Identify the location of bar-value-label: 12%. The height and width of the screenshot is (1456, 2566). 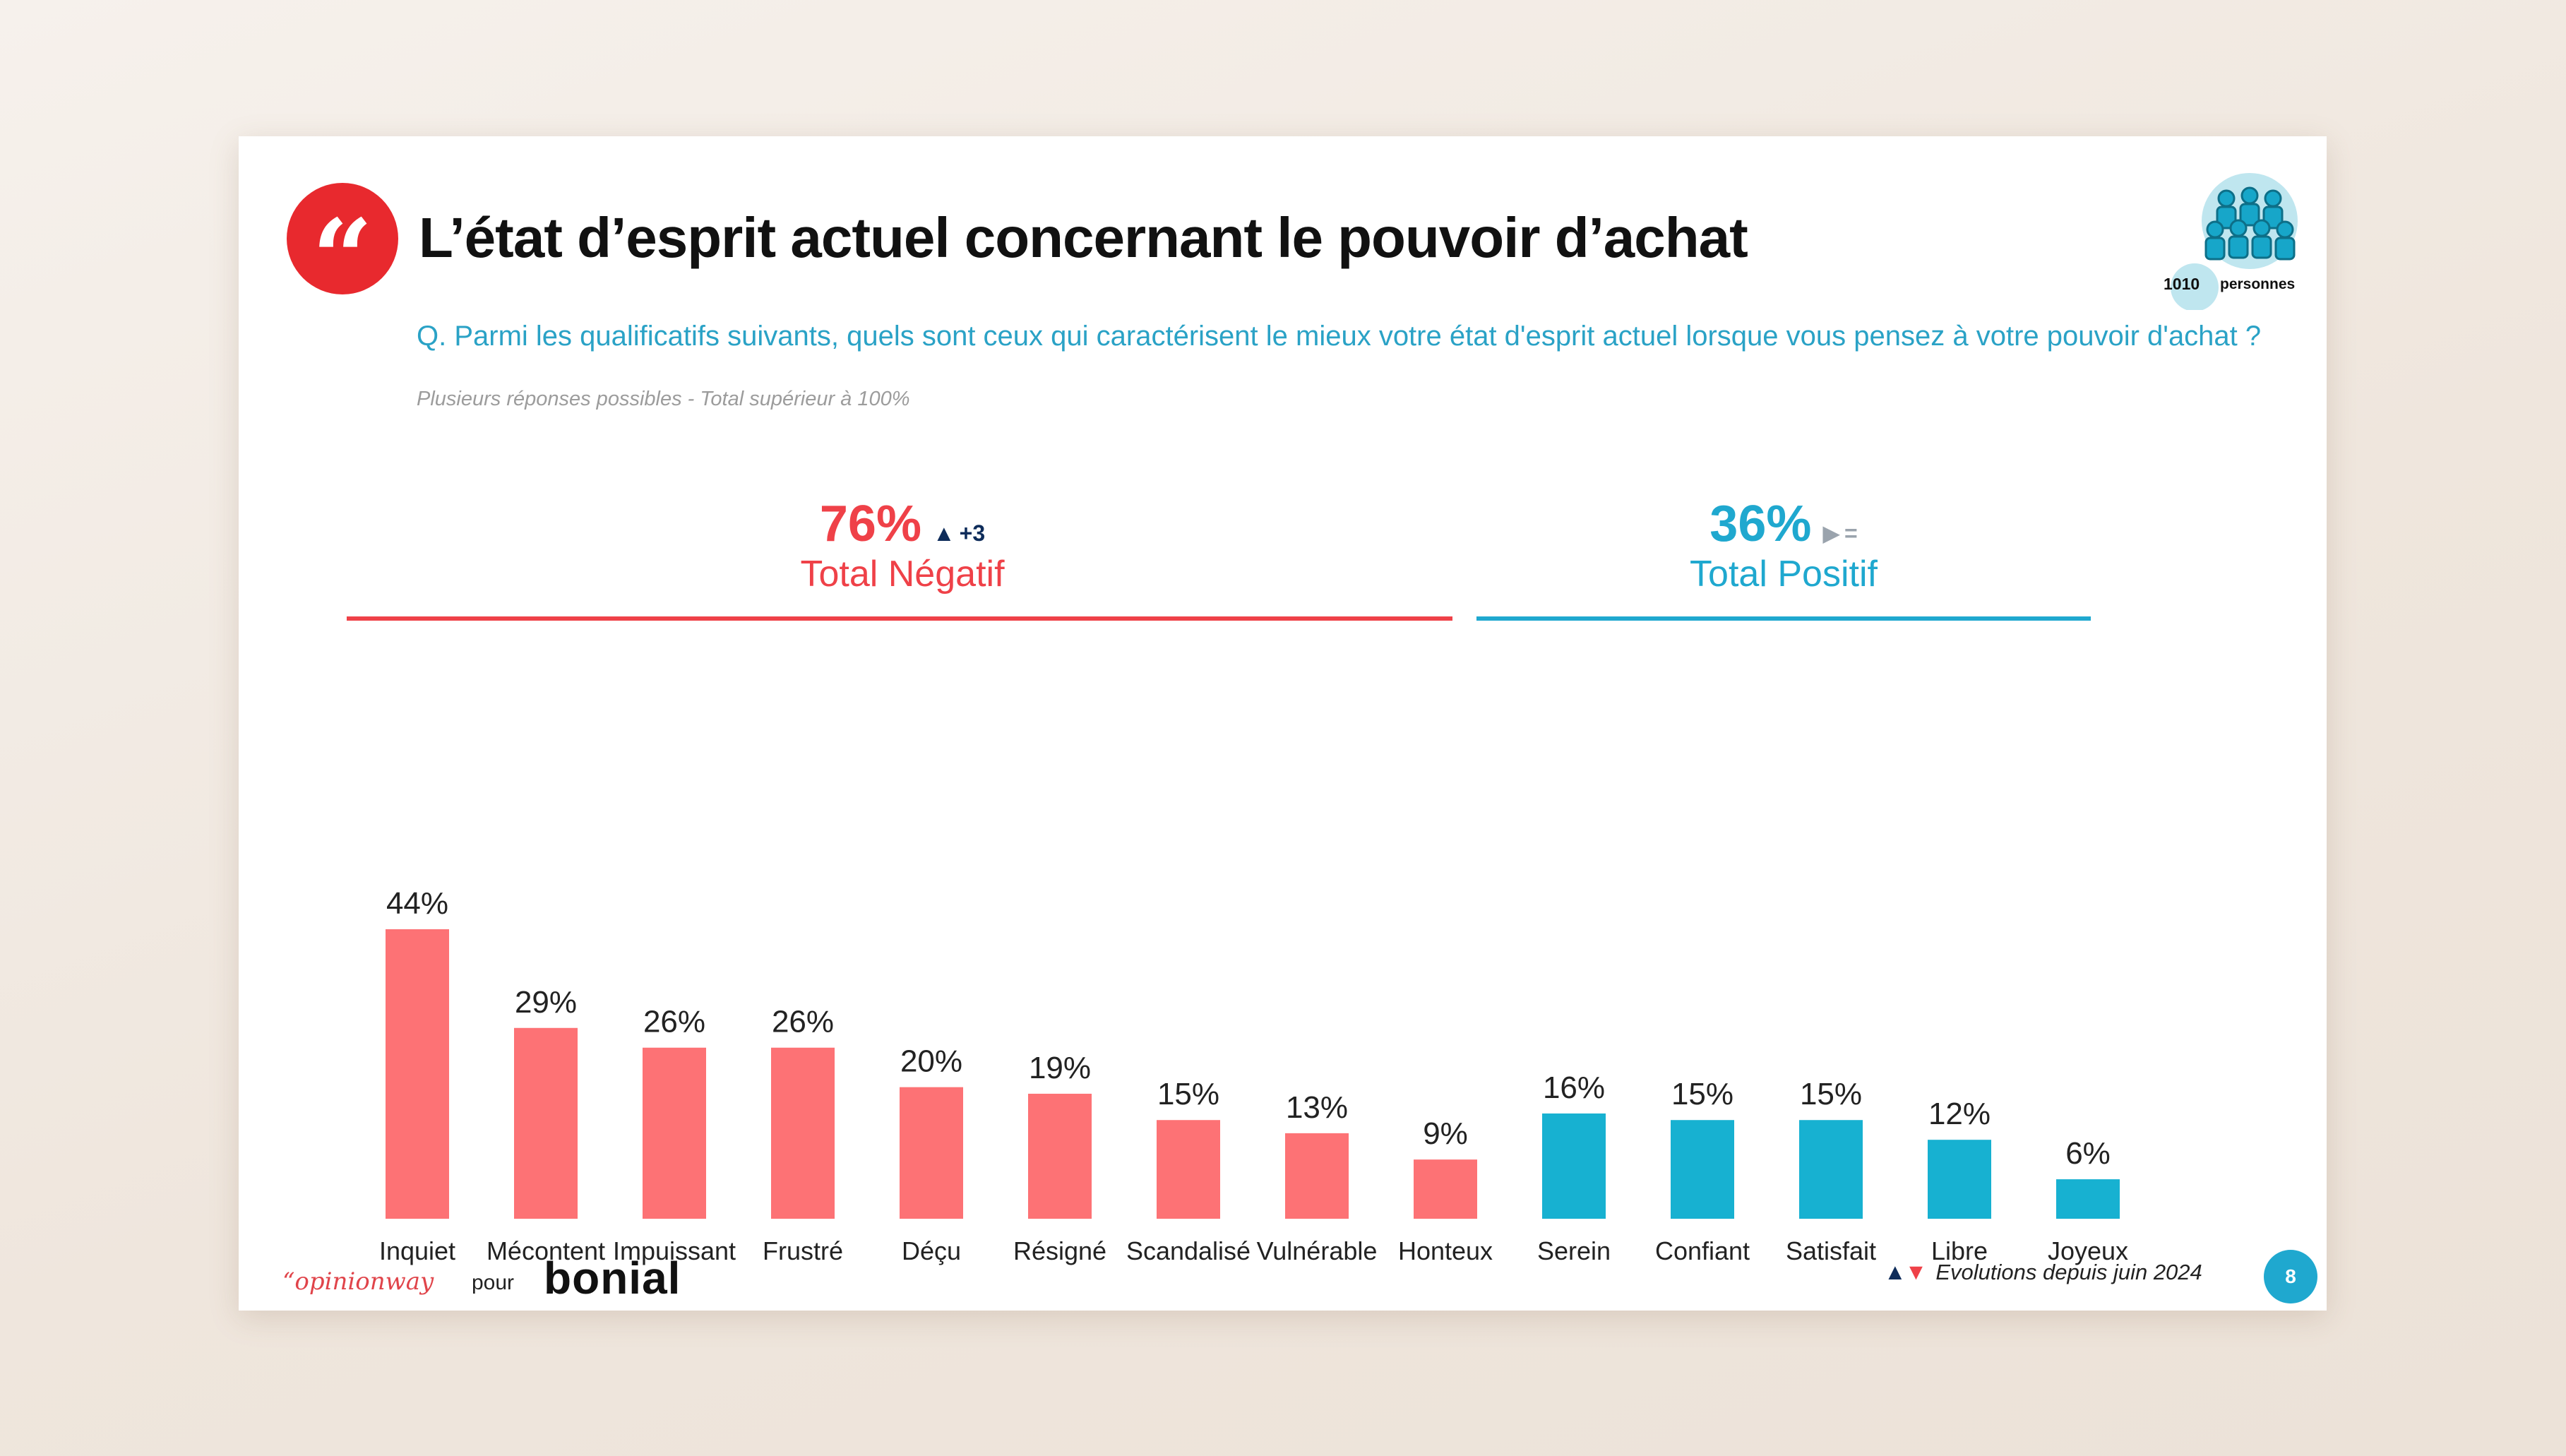
(1959, 1114).